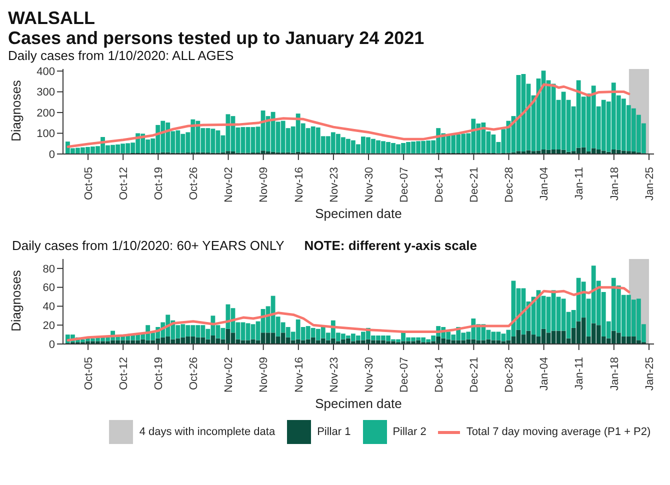 The width and height of the screenshot is (670, 485). What do you see at coordinates (52, 18) in the screenshot?
I see `chart-title: WALSALL` at bounding box center [52, 18].